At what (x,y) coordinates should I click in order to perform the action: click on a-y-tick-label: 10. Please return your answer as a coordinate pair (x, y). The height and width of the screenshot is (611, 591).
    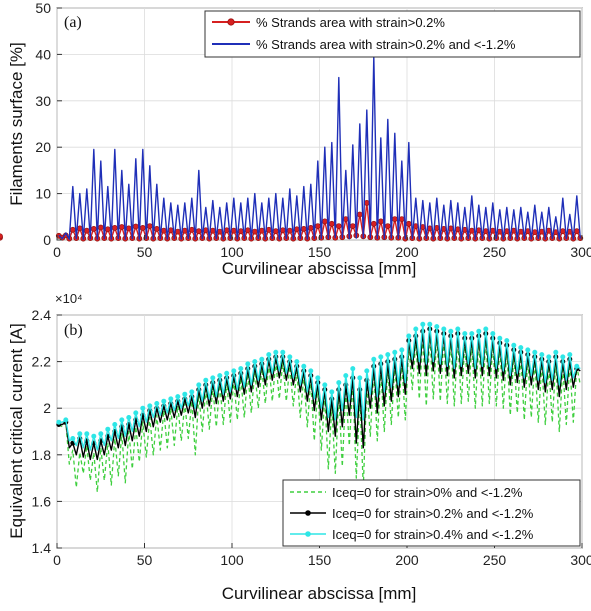
    Looking at the image, I should click on (43, 194).